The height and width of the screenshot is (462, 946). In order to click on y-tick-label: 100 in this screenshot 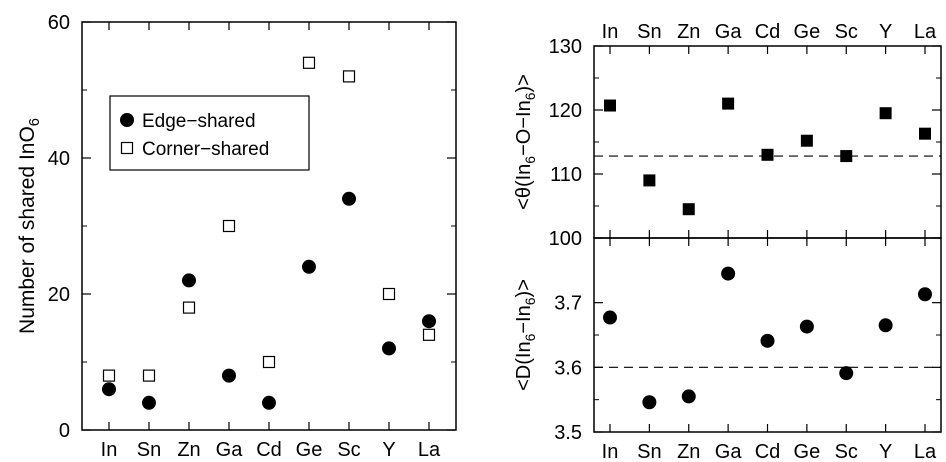, I will do `click(565, 239)`.